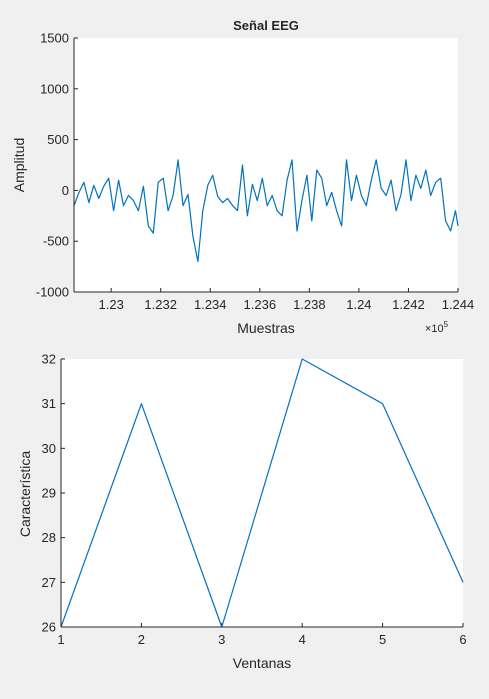 The width and height of the screenshot is (489, 699). Describe the element at coordinates (25, 494) in the screenshot. I see `feature-ylabel: Característica` at that location.